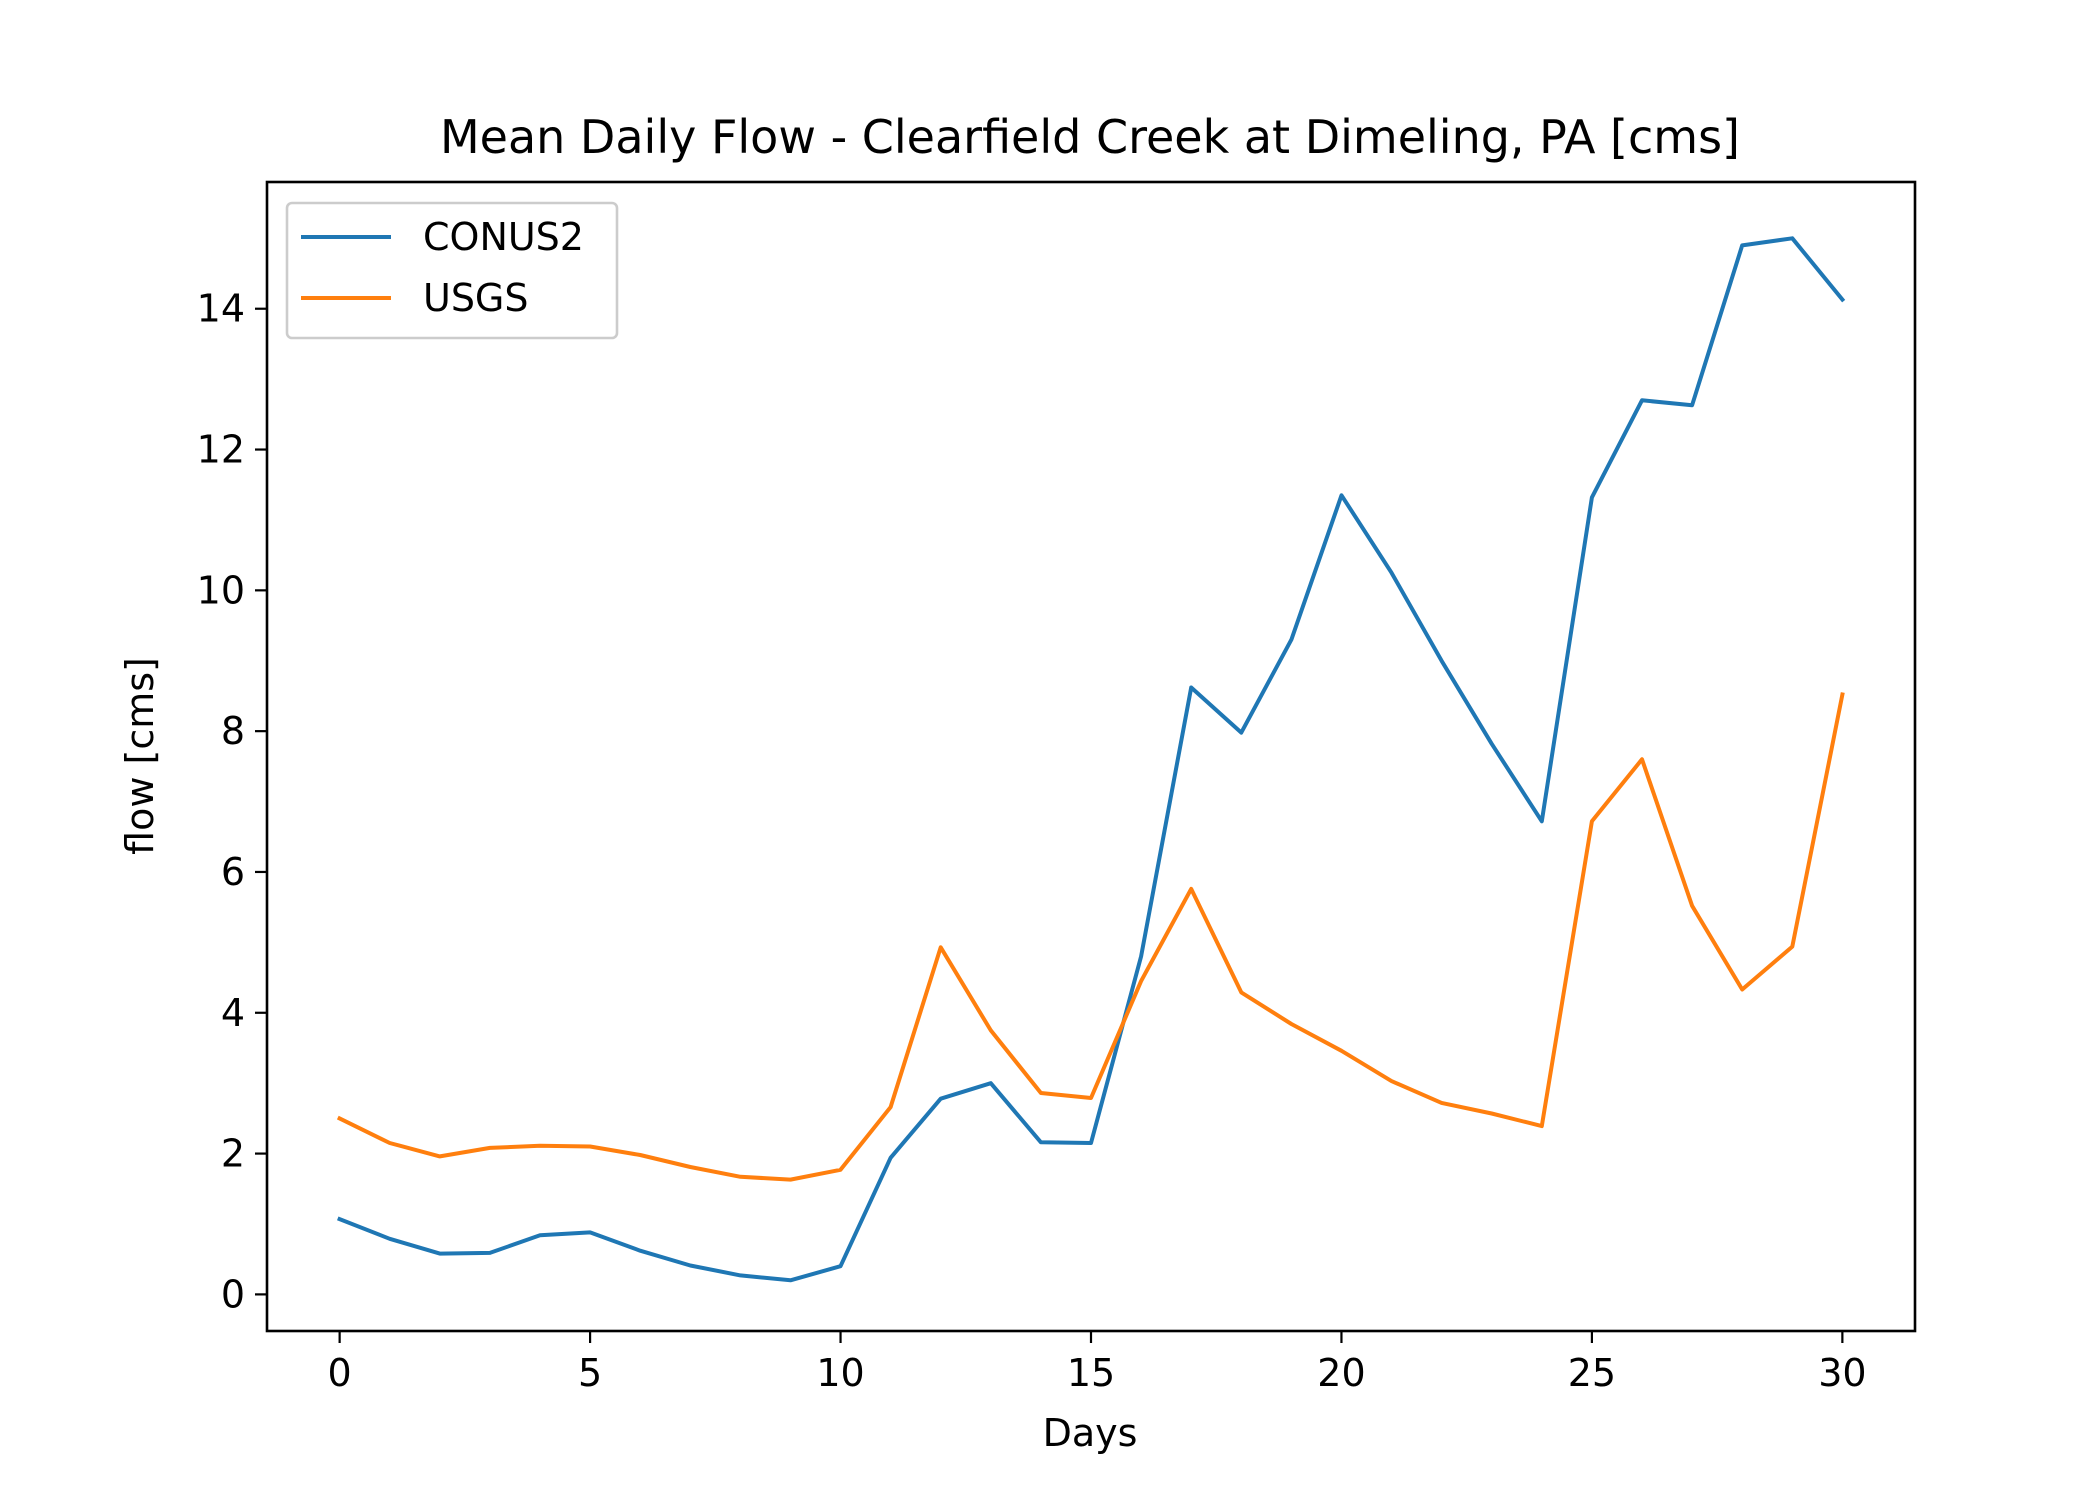 Image resolution: width=2100 pixels, height=1500 pixels. Describe the element at coordinates (452, 270) in the screenshot. I see `legend: CONUS2 USGS` at that location.